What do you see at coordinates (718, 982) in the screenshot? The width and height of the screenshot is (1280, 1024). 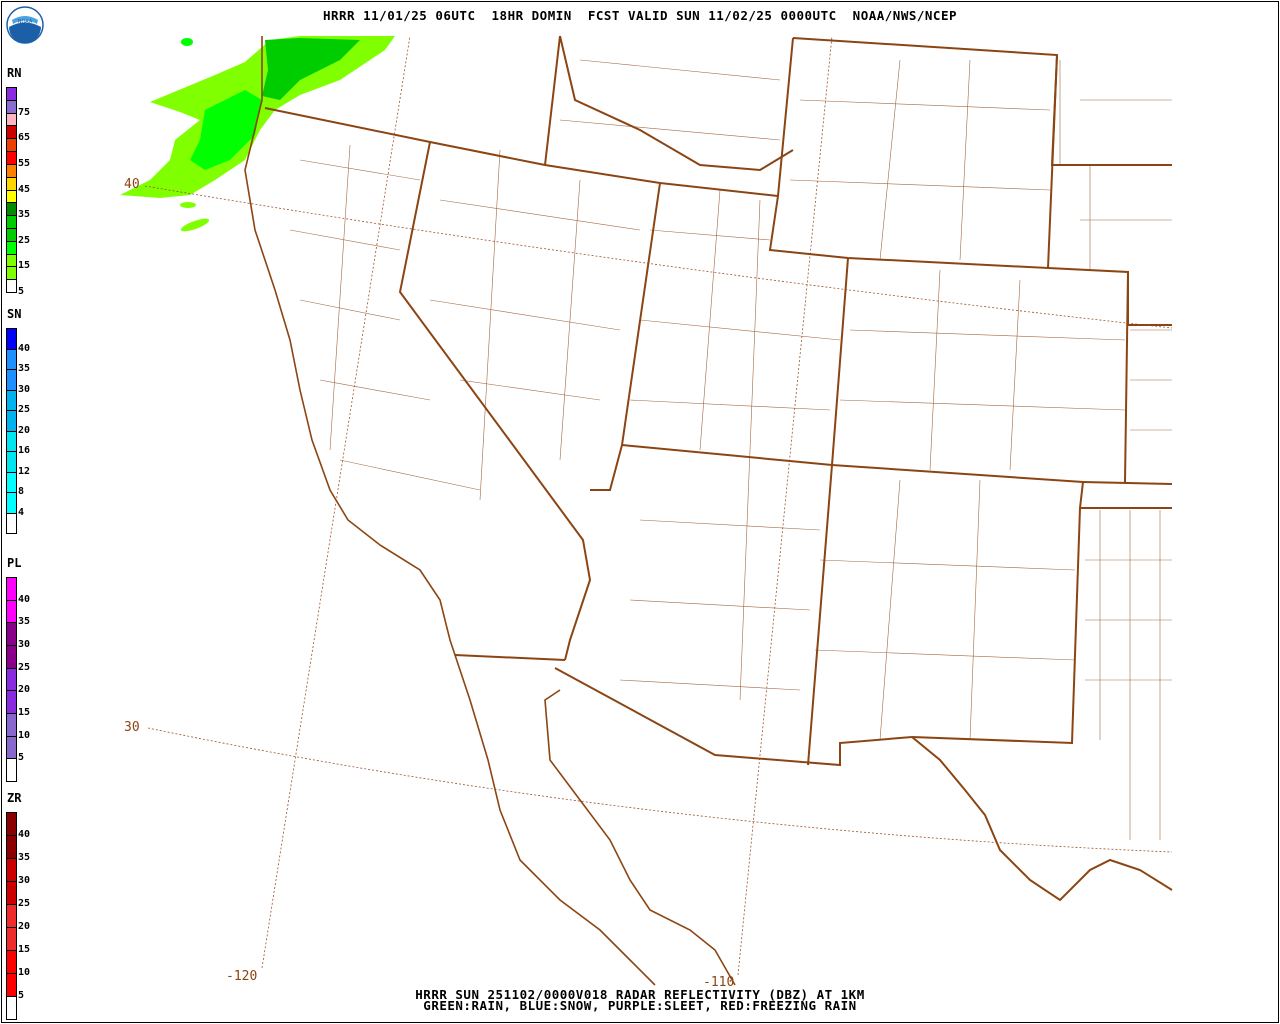 I see `lon-110-label: -110` at bounding box center [718, 982].